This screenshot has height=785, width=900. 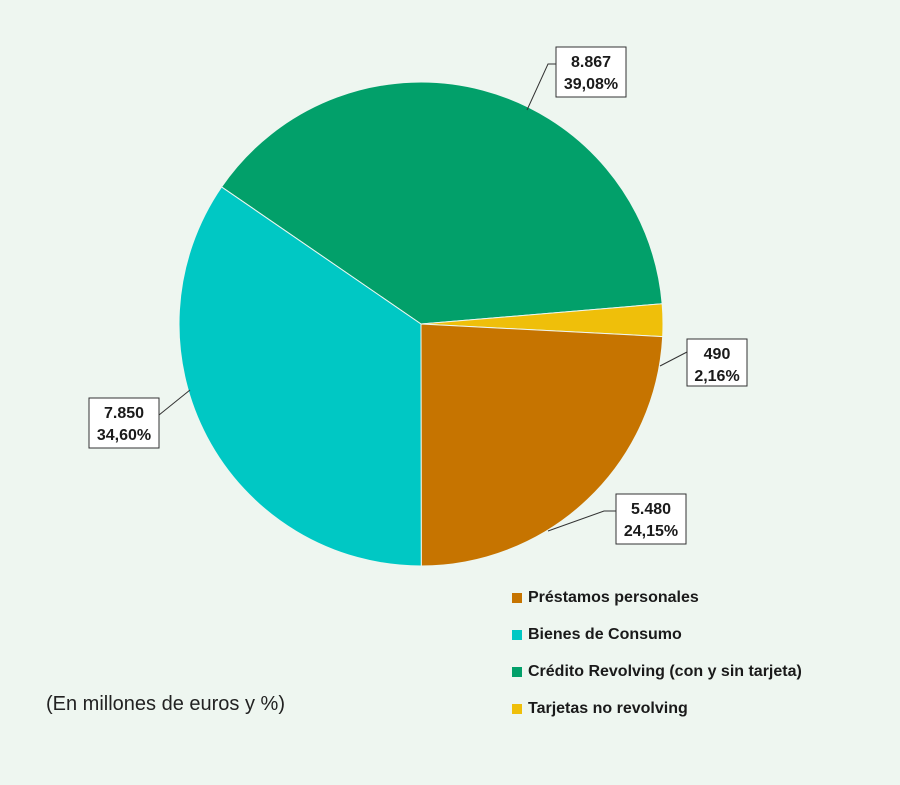 I want to click on slice-value-label: 490, so click(x=717, y=354).